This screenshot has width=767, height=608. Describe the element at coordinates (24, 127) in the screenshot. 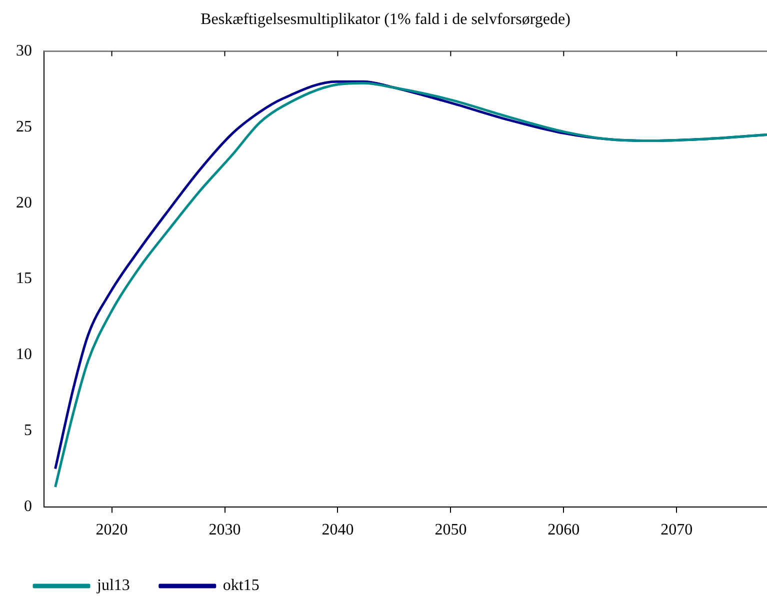

I see `y-tick-label: 25` at that location.